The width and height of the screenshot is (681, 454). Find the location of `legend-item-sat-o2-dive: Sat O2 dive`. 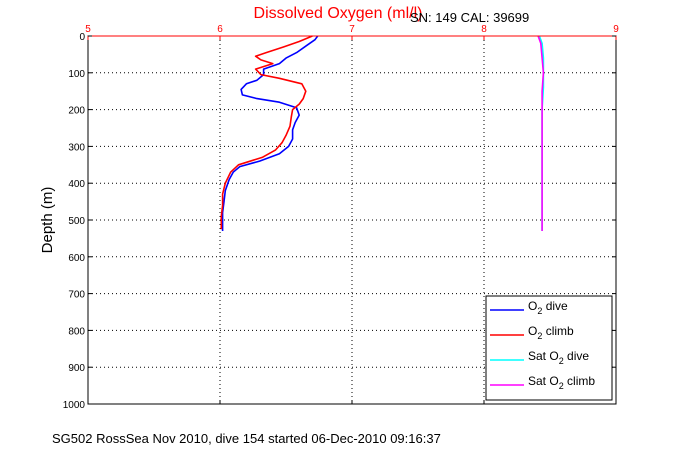

legend-item-sat-o2-dive: Sat O2 dive is located at coordinates (539, 357).